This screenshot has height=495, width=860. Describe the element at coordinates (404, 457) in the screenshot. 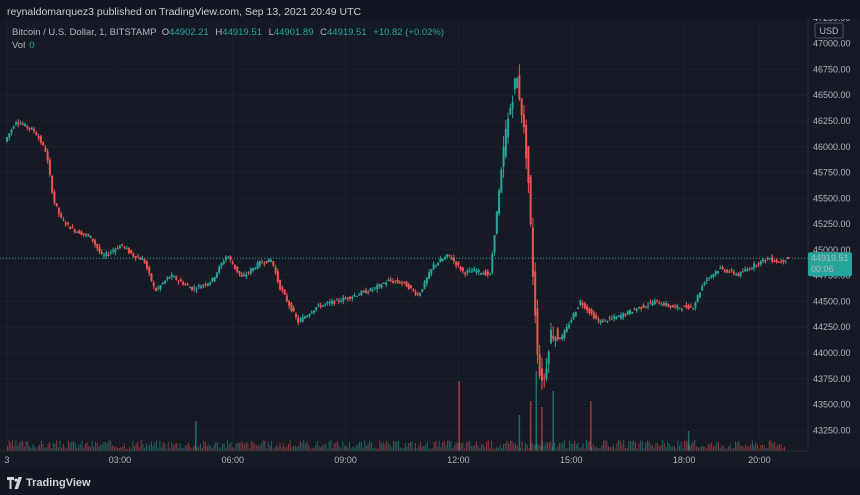

I see `time-axis: 3 03:00 06:00 09:00 12:00 15:00 18:00 20:00` at that location.